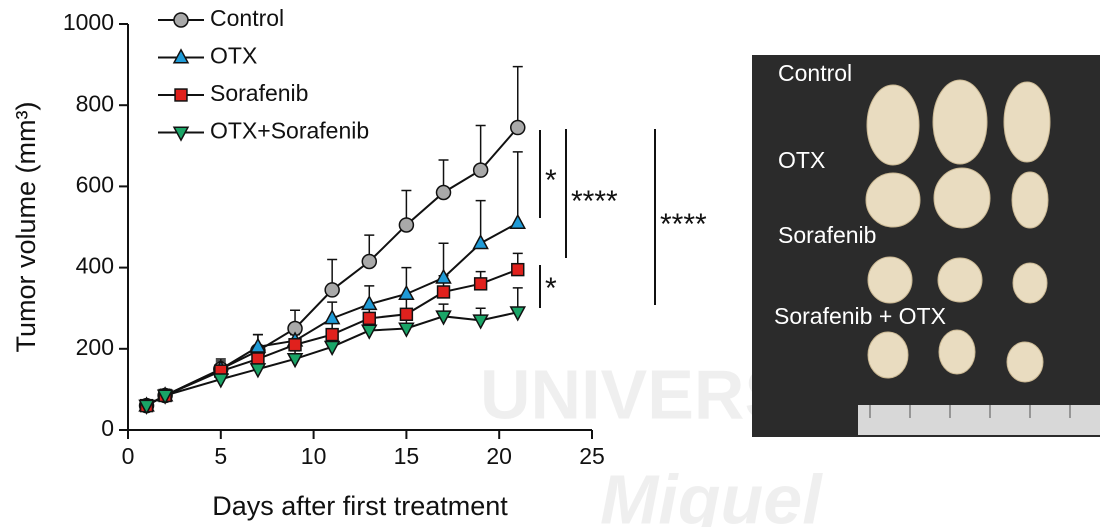 The height and width of the screenshot is (527, 1100). Describe the element at coordinates (801, 160) in the screenshot. I see `photo-label: OTX` at that location.